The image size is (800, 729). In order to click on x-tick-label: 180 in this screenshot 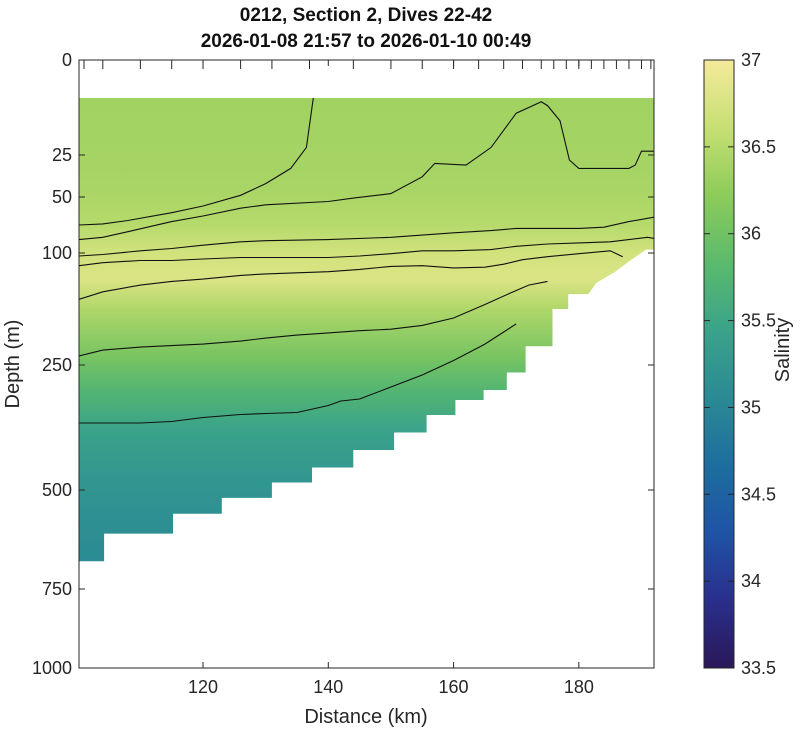, I will do `click(579, 687)`.